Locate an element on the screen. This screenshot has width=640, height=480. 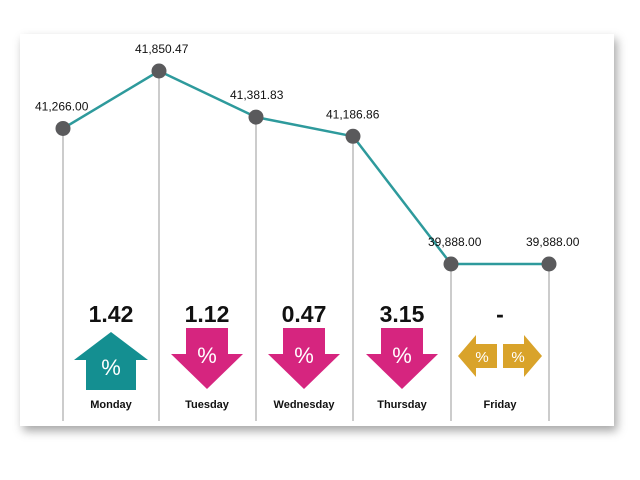
percent-sign-left: % is located at coordinates (481, 357).